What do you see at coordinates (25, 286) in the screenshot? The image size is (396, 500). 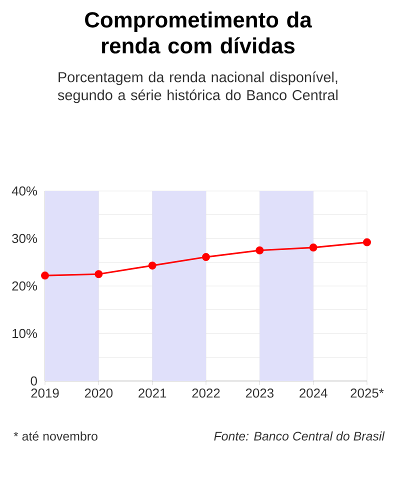 I see `y-tick-label: 20%` at bounding box center [25, 286].